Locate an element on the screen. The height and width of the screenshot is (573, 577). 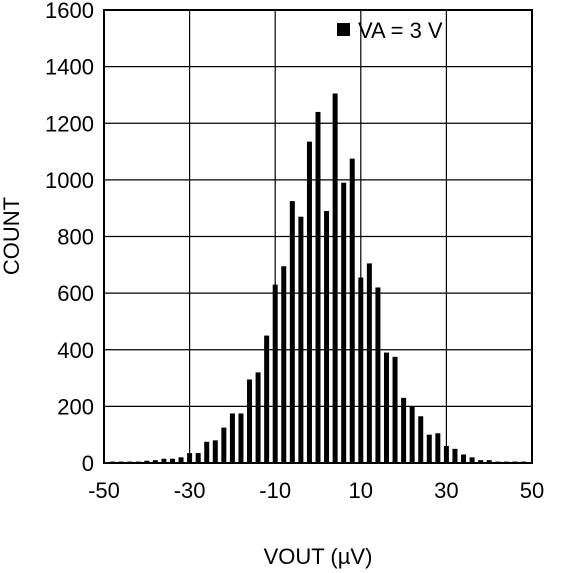
y-axis-ticks: 0 200 400 600 800 1000 1200 1400 1600 is located at coordinates (69, 238).